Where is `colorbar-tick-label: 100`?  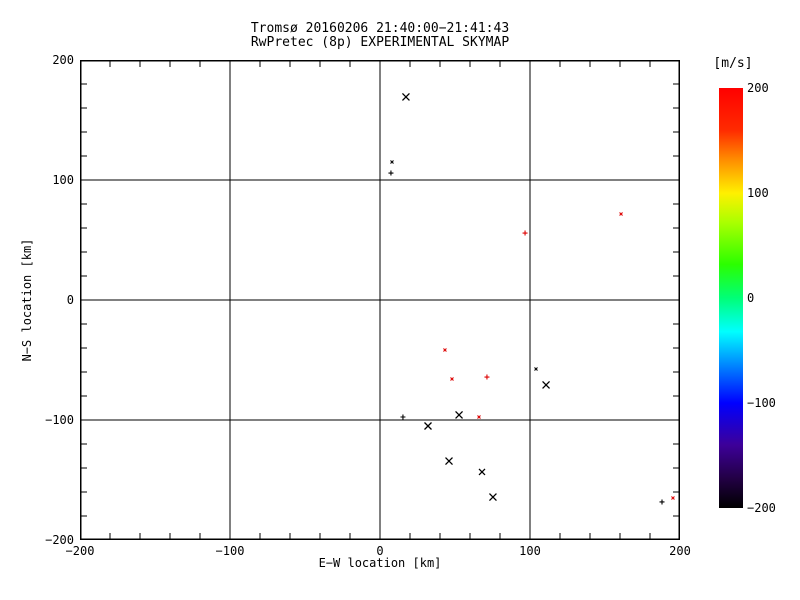 colorbar-tick-label: 100 is located at coordinates (758, 193).